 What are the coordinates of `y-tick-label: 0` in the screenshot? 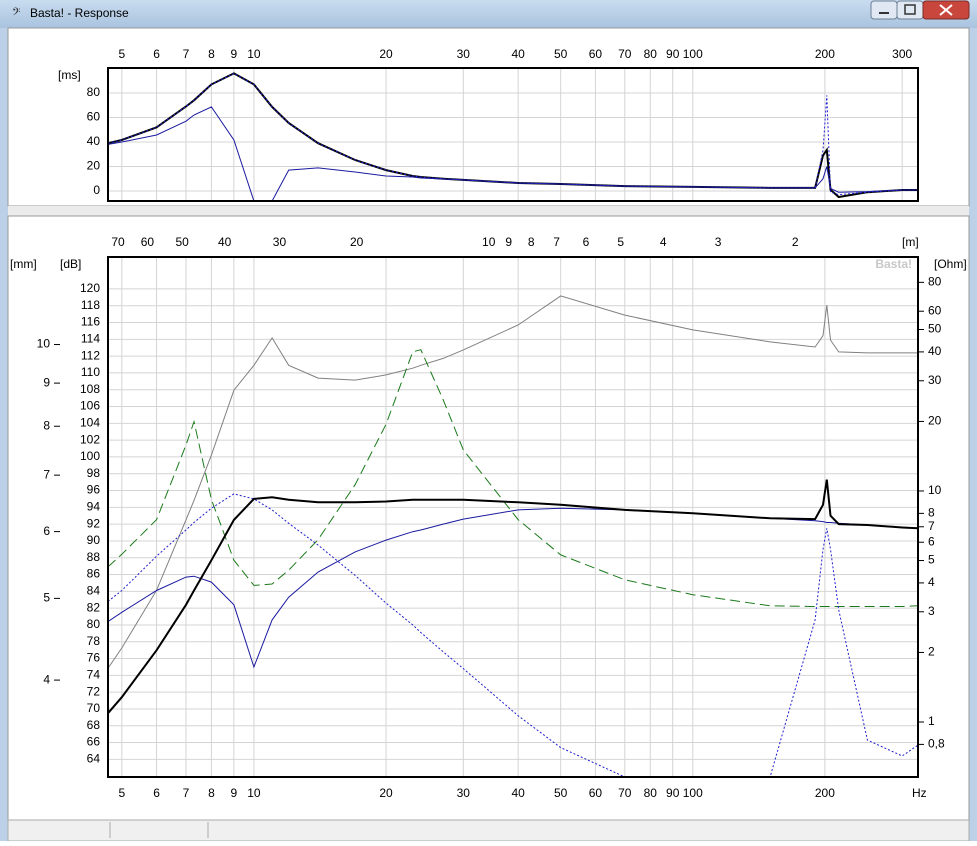 It's located at (96, 190).